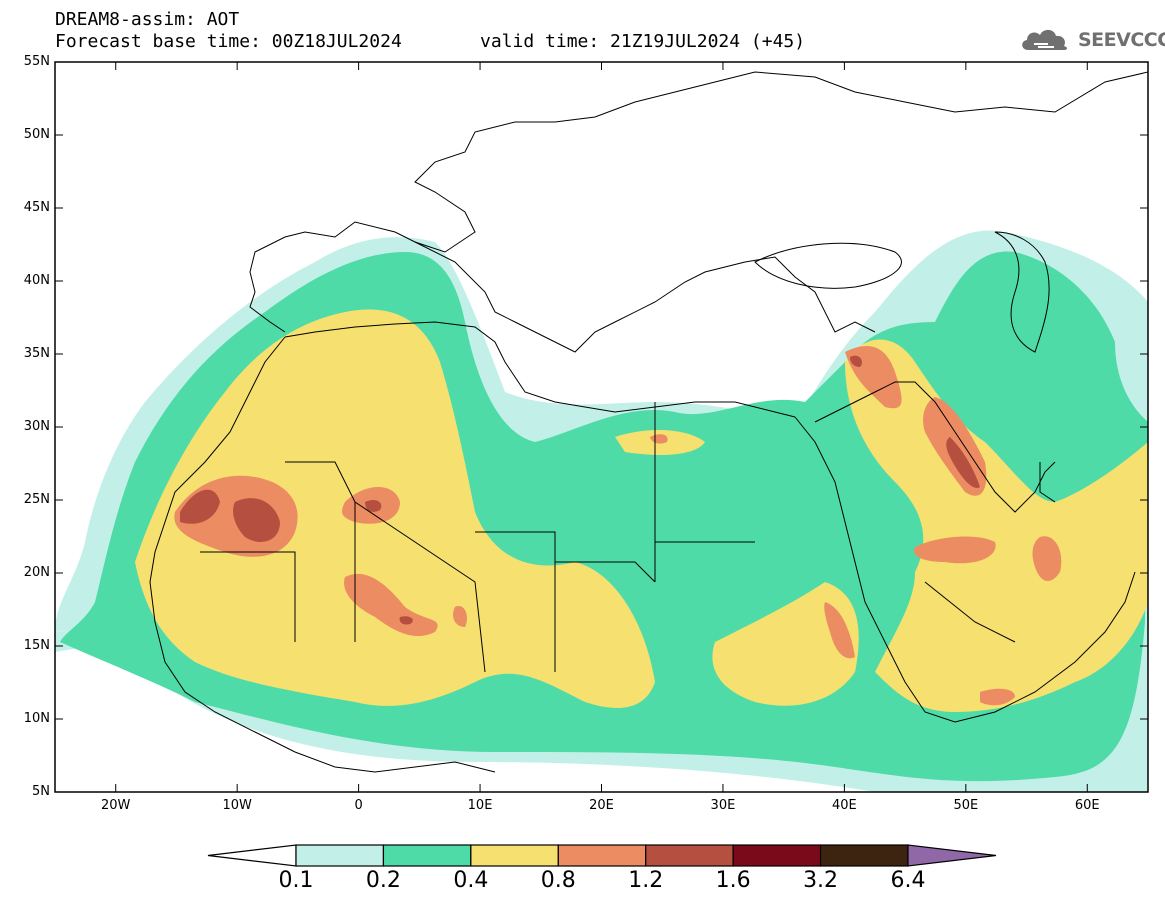 This screenshot has width=1165, height=905. I want to click on lat-label: 25N, so click(36, 499).